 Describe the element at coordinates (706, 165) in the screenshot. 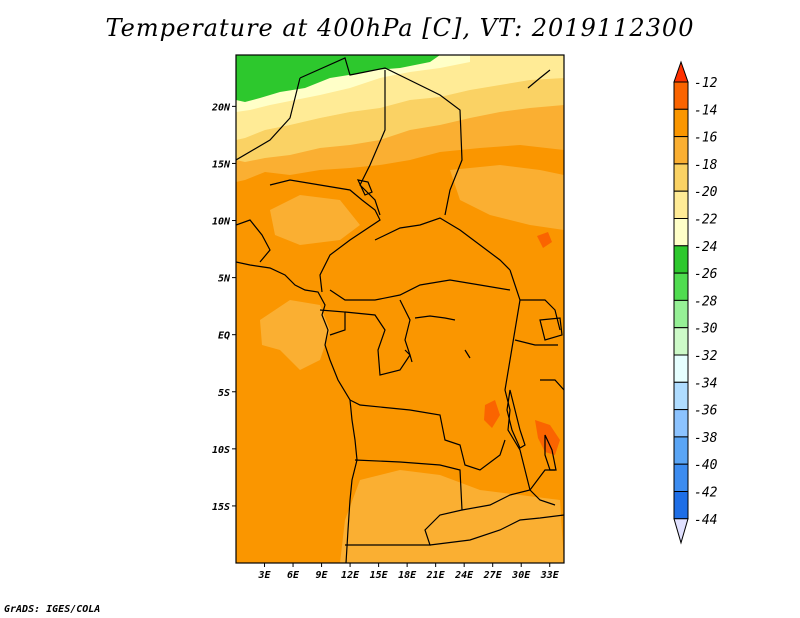

I see `colorbar-label: -18` at that location.